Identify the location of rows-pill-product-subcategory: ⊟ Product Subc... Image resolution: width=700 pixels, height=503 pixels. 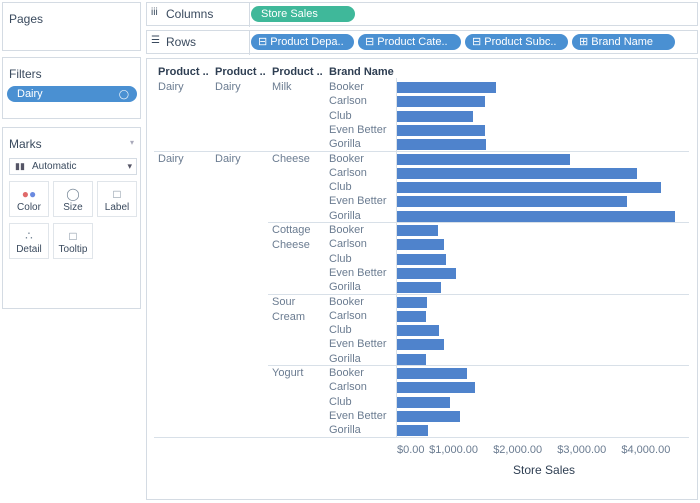
(516, 42).